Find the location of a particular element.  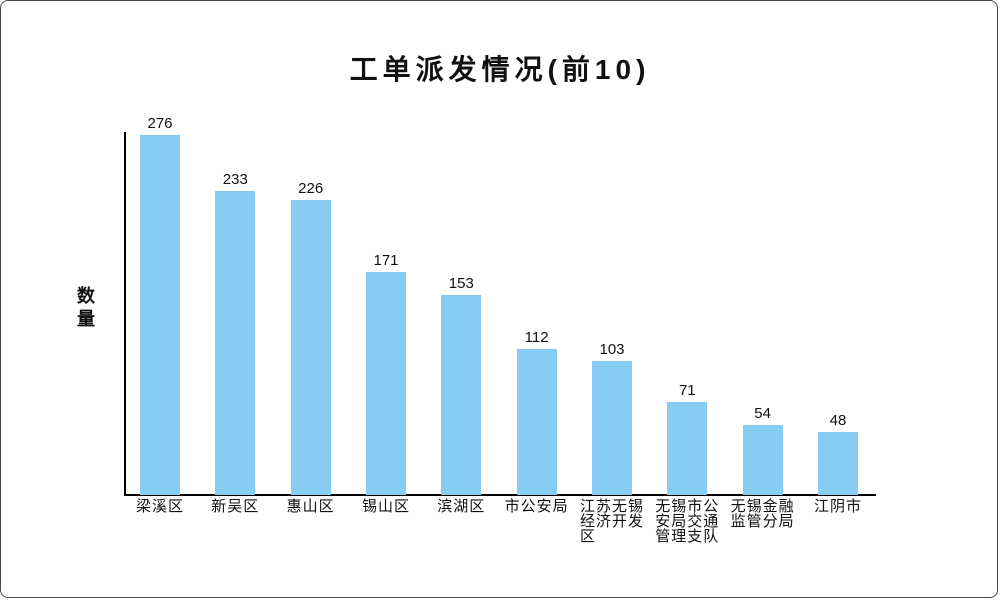

bar-value-label: 233 is located at coordinates (235, 179).